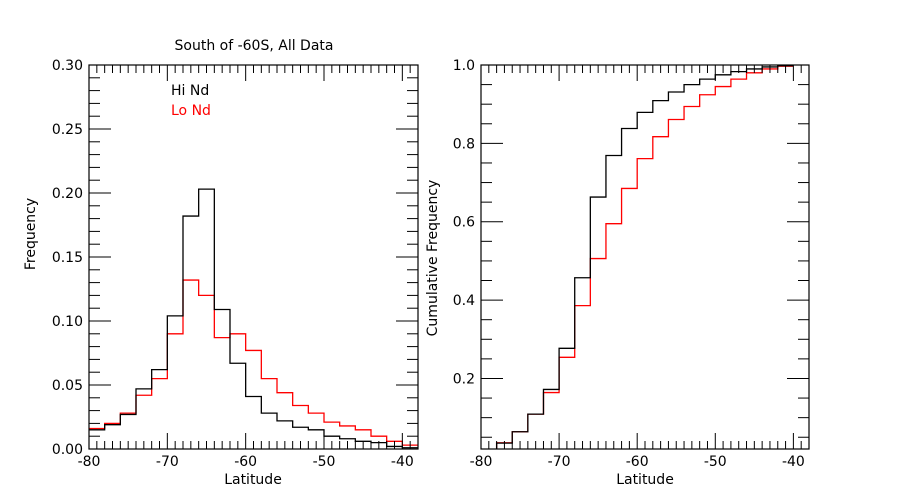 This screenshot has height=500, width=900. I want to click on y-tick-label: 0.15, so click(67, 258).